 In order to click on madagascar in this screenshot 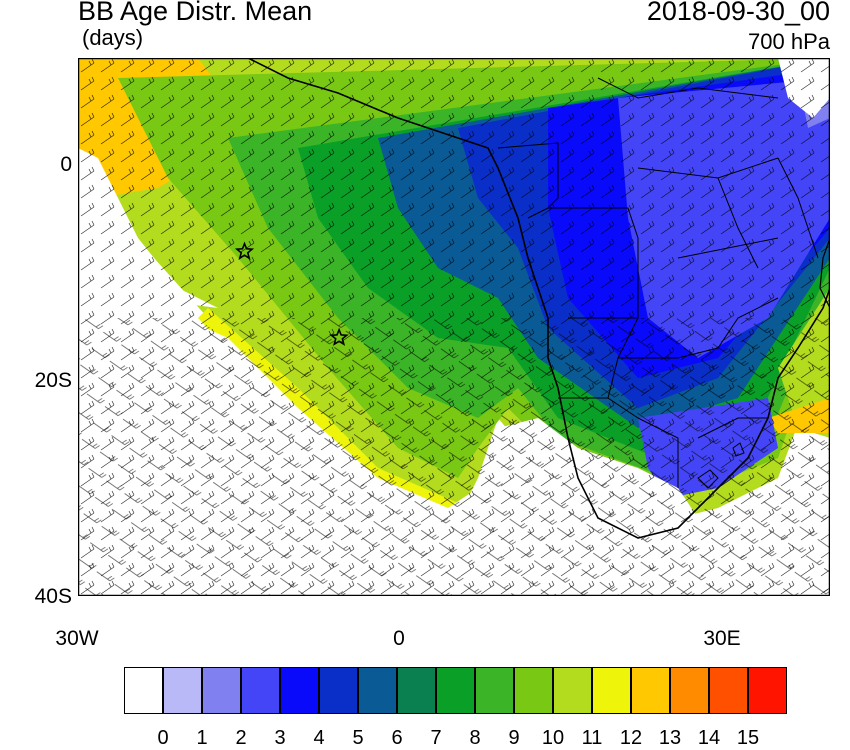, I will do `click(824, 273)`.